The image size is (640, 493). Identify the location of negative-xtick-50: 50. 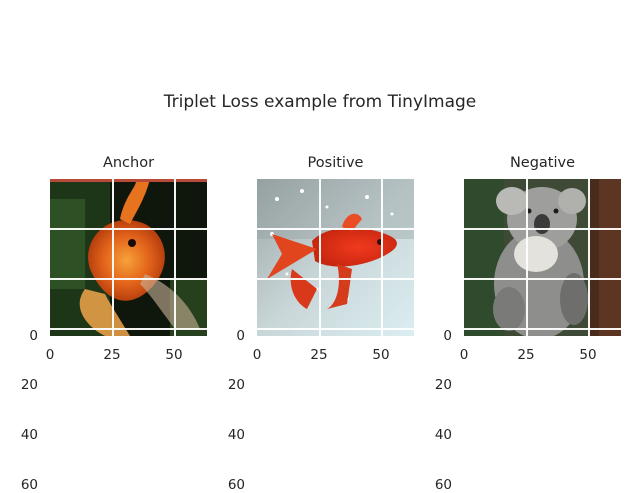
(588, 355).